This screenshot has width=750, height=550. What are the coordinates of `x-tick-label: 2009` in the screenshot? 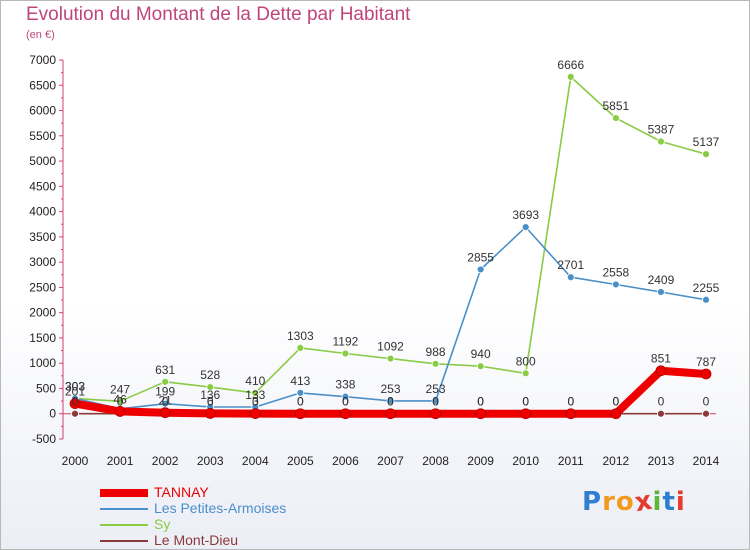 It's located at (480, 461).